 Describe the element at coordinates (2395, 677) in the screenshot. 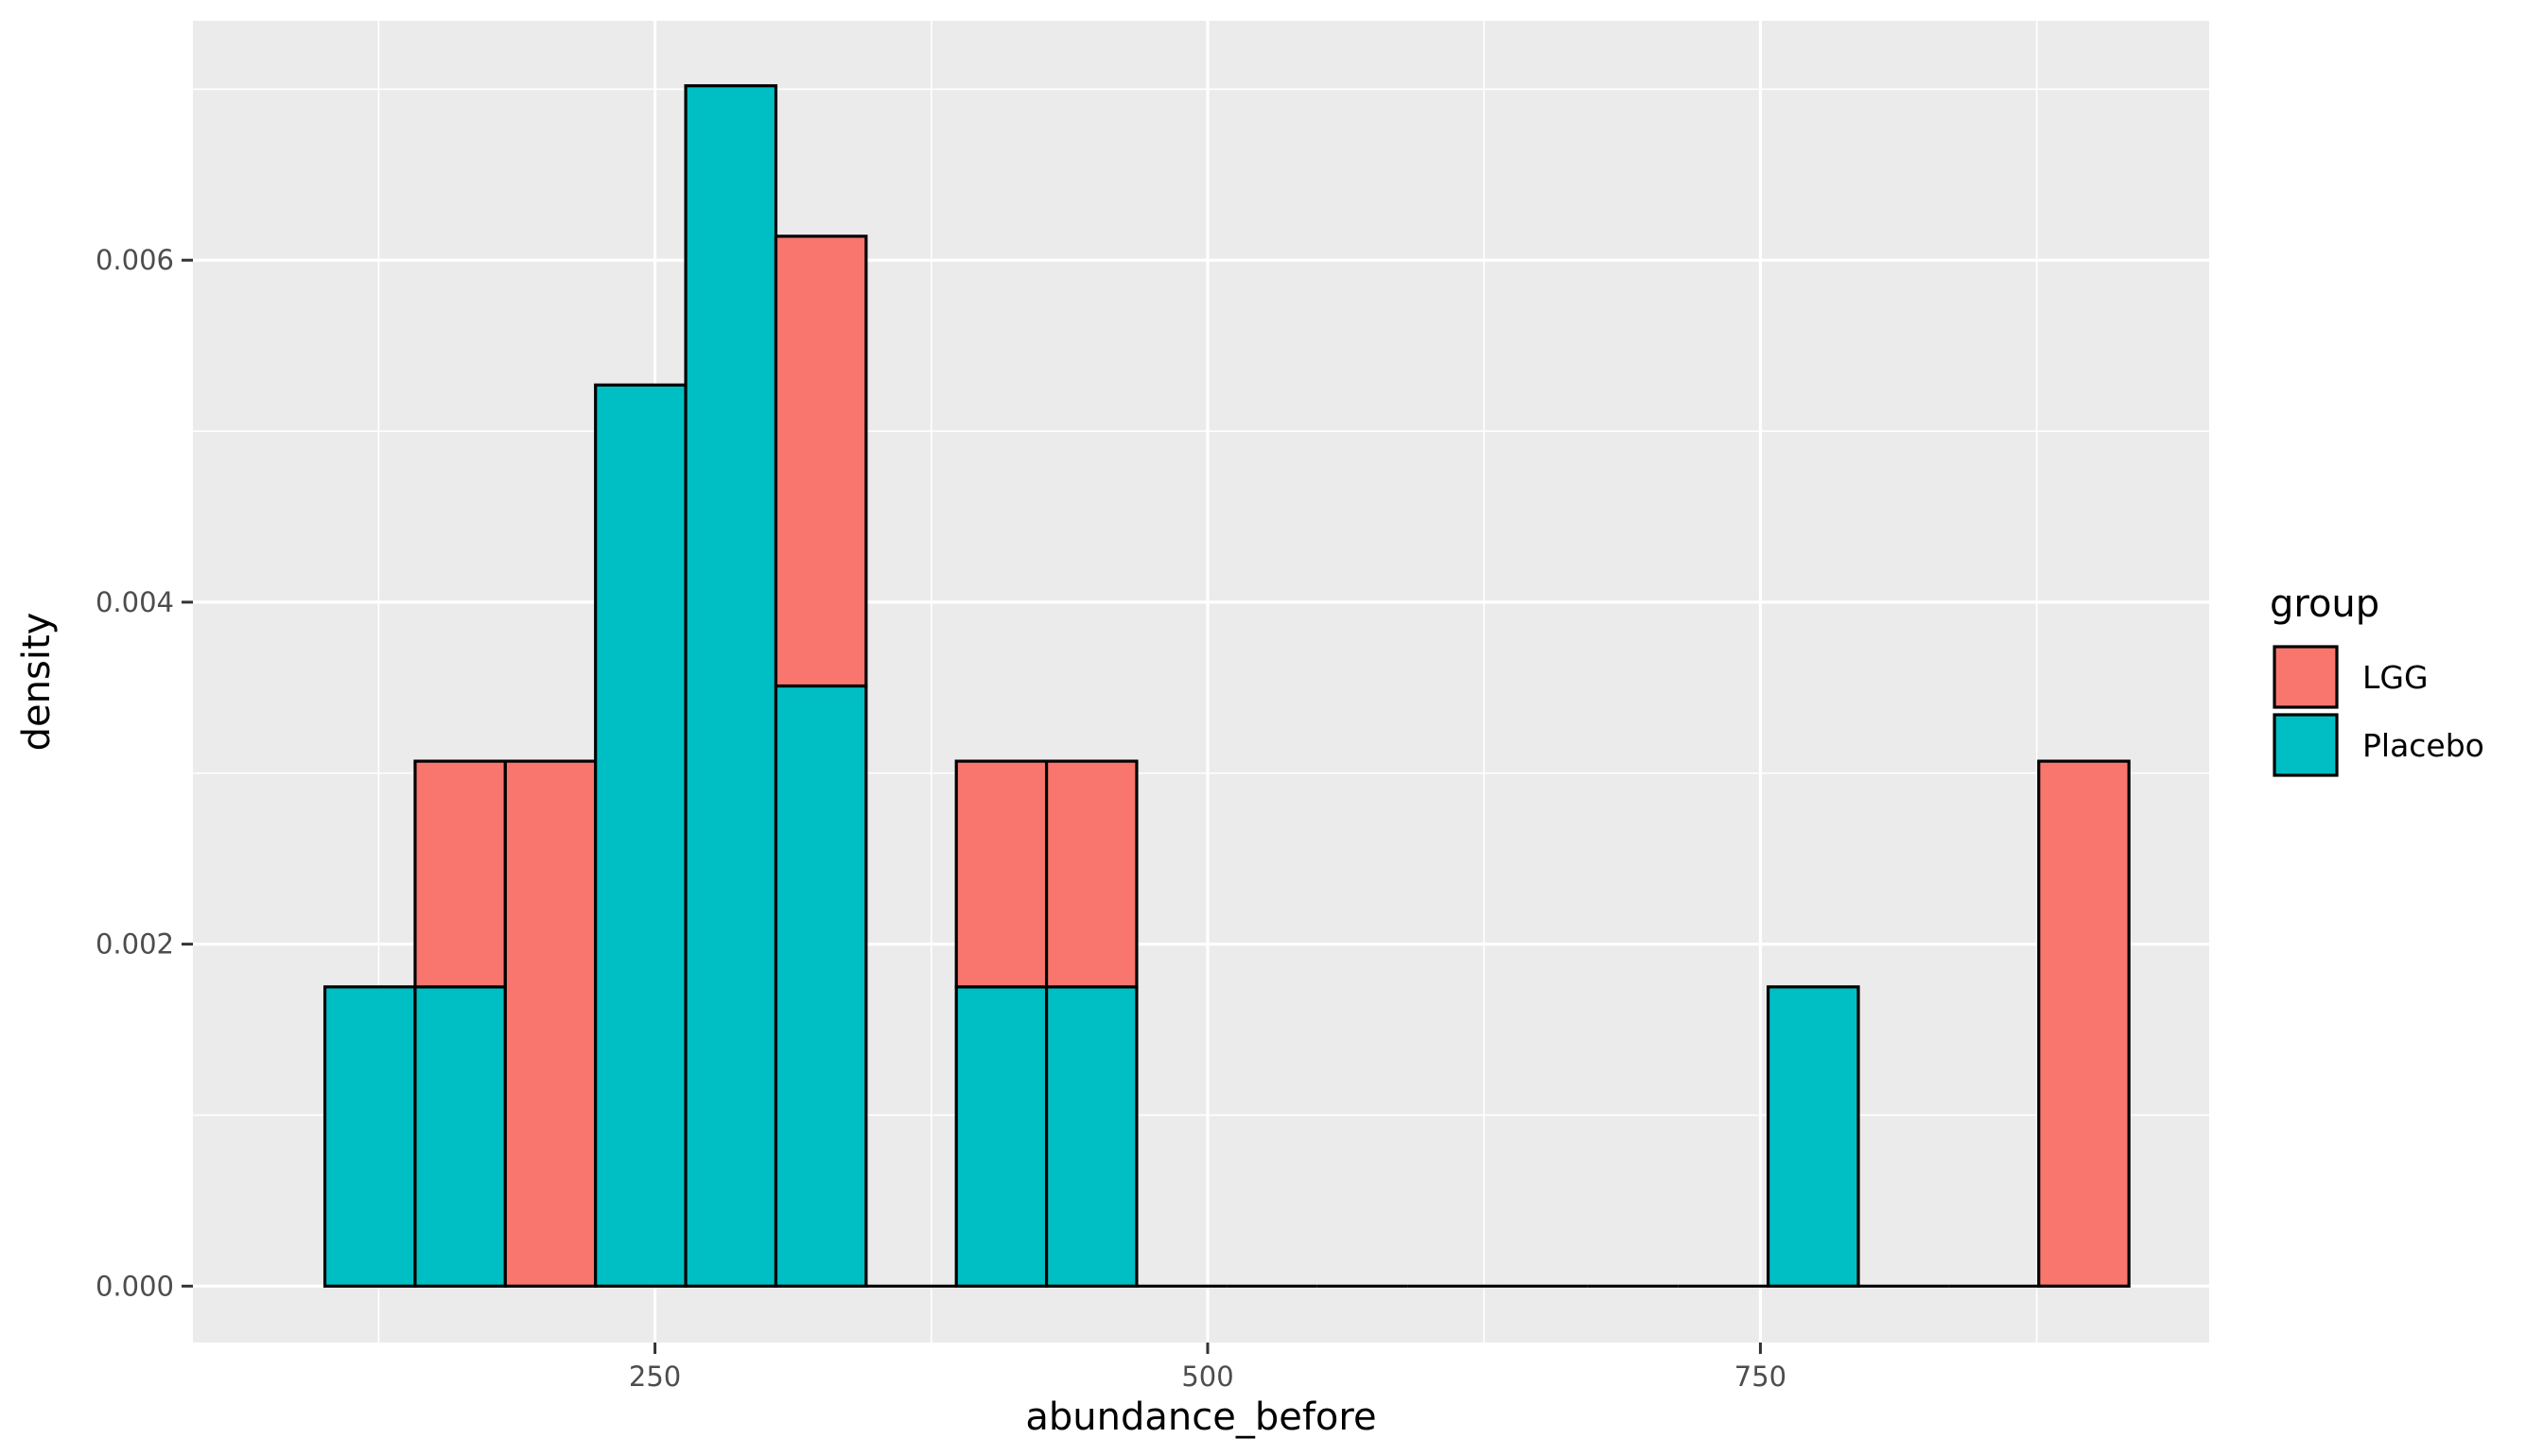

I see `legend-label-lgg: LGG` at that location.